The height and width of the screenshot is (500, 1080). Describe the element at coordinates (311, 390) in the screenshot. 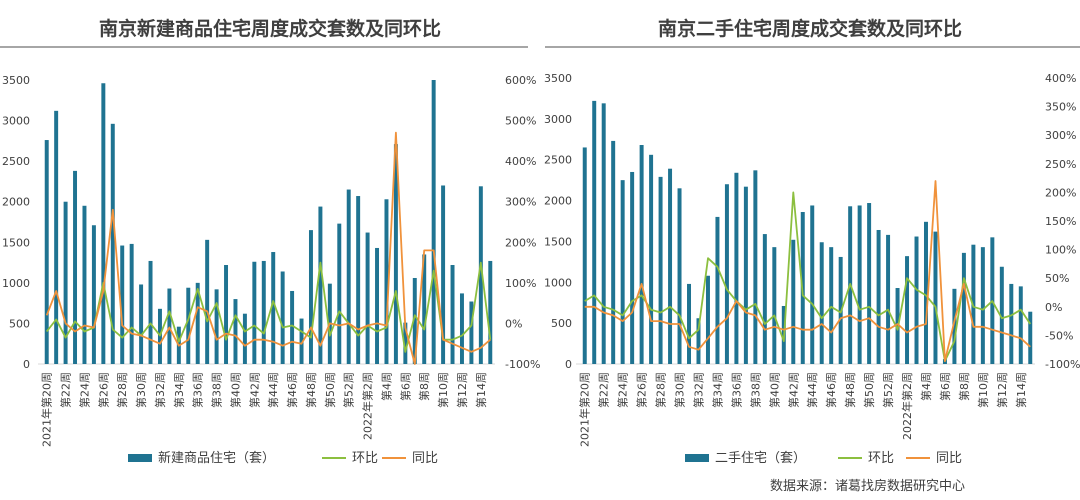

I see `x-tick-label: 第48周` at that location.